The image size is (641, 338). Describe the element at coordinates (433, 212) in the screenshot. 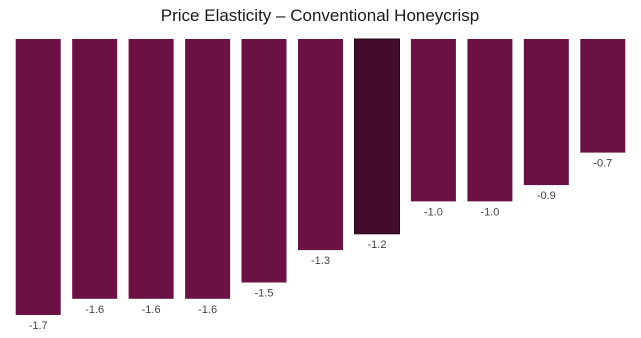

I see `data-label-8: -1.0` at that location.